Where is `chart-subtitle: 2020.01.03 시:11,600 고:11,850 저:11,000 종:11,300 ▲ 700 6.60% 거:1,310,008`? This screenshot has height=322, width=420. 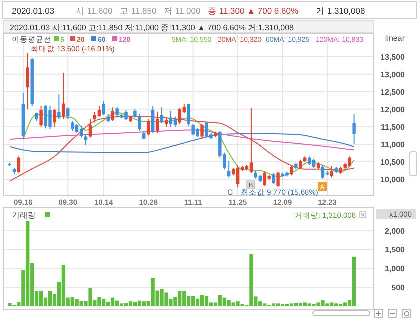
chart-subtitle: 2020.01.03 시:11,600 고:11,850 저:11,000 종:11,300 ▲ 700 6.60% 거:1,310,008 is located at coordinates (152, 28).